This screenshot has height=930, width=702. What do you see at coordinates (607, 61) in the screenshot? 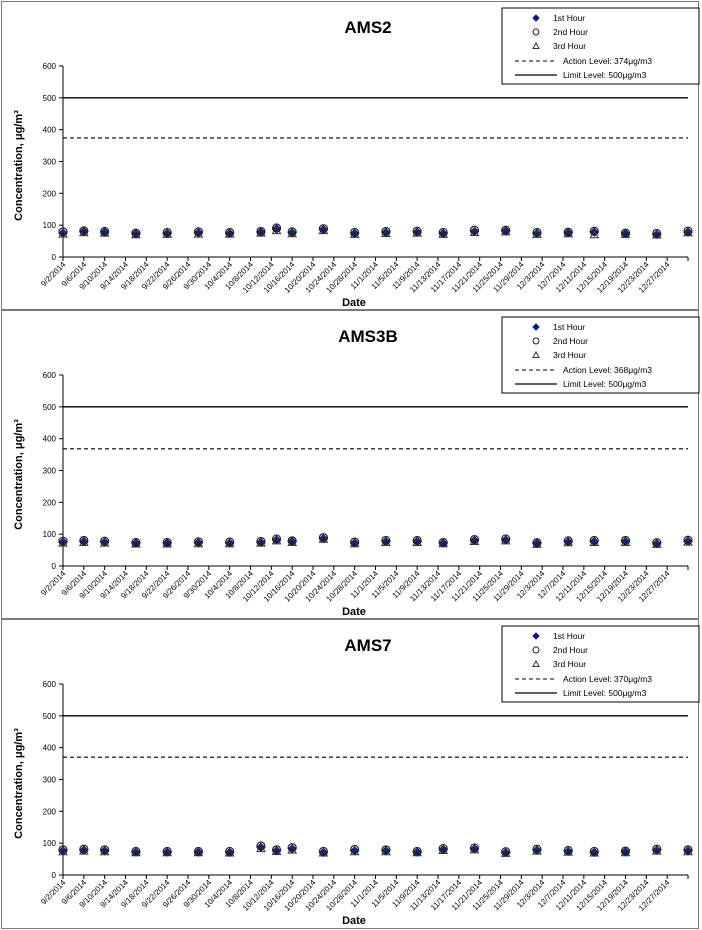
I see `legend-label: Action Level: 374μg/m3` at bounding box center [607, 61].